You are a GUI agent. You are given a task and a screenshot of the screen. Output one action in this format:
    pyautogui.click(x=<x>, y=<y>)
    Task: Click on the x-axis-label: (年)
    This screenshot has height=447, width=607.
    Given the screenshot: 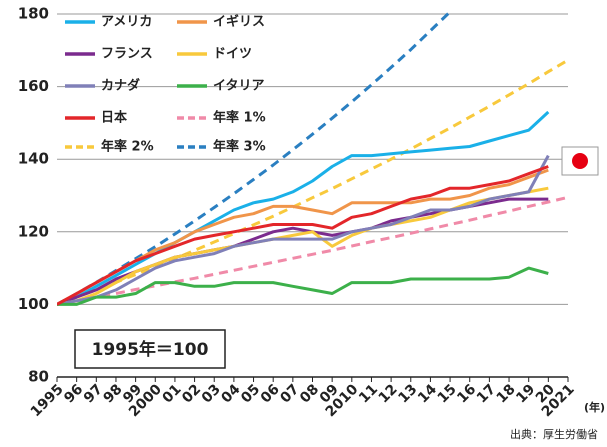 What is the action you would take?
    pyautogui.click(x=594, y=407)
    